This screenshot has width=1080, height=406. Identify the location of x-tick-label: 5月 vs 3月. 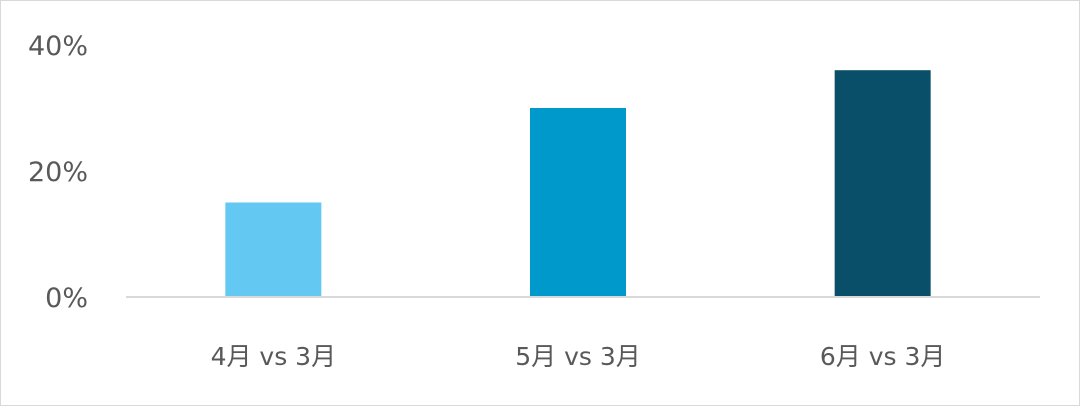
(578, 356).